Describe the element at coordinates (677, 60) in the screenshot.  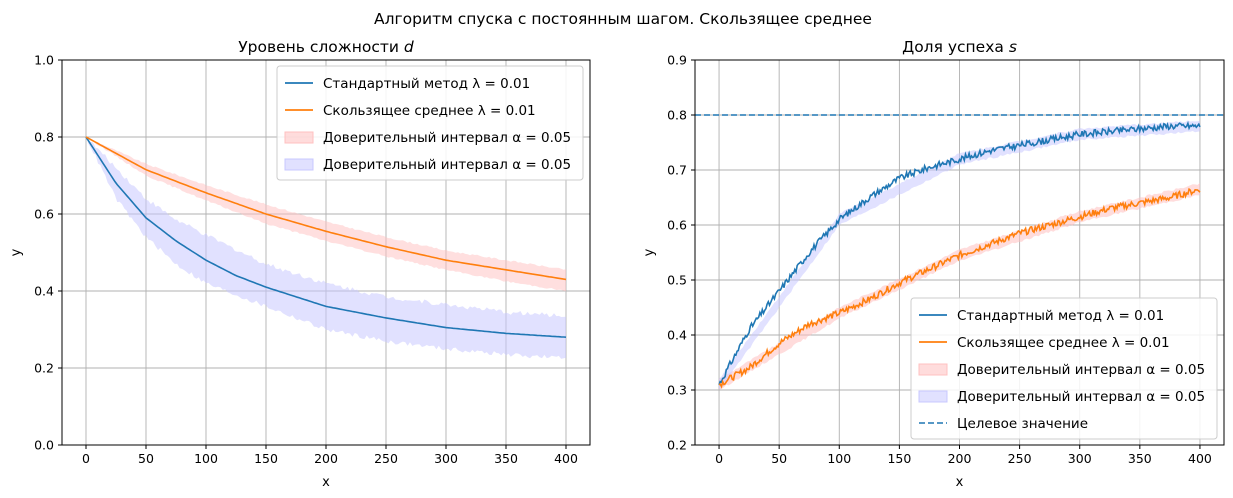
I see `y-tick-label: 0.9` at that location.